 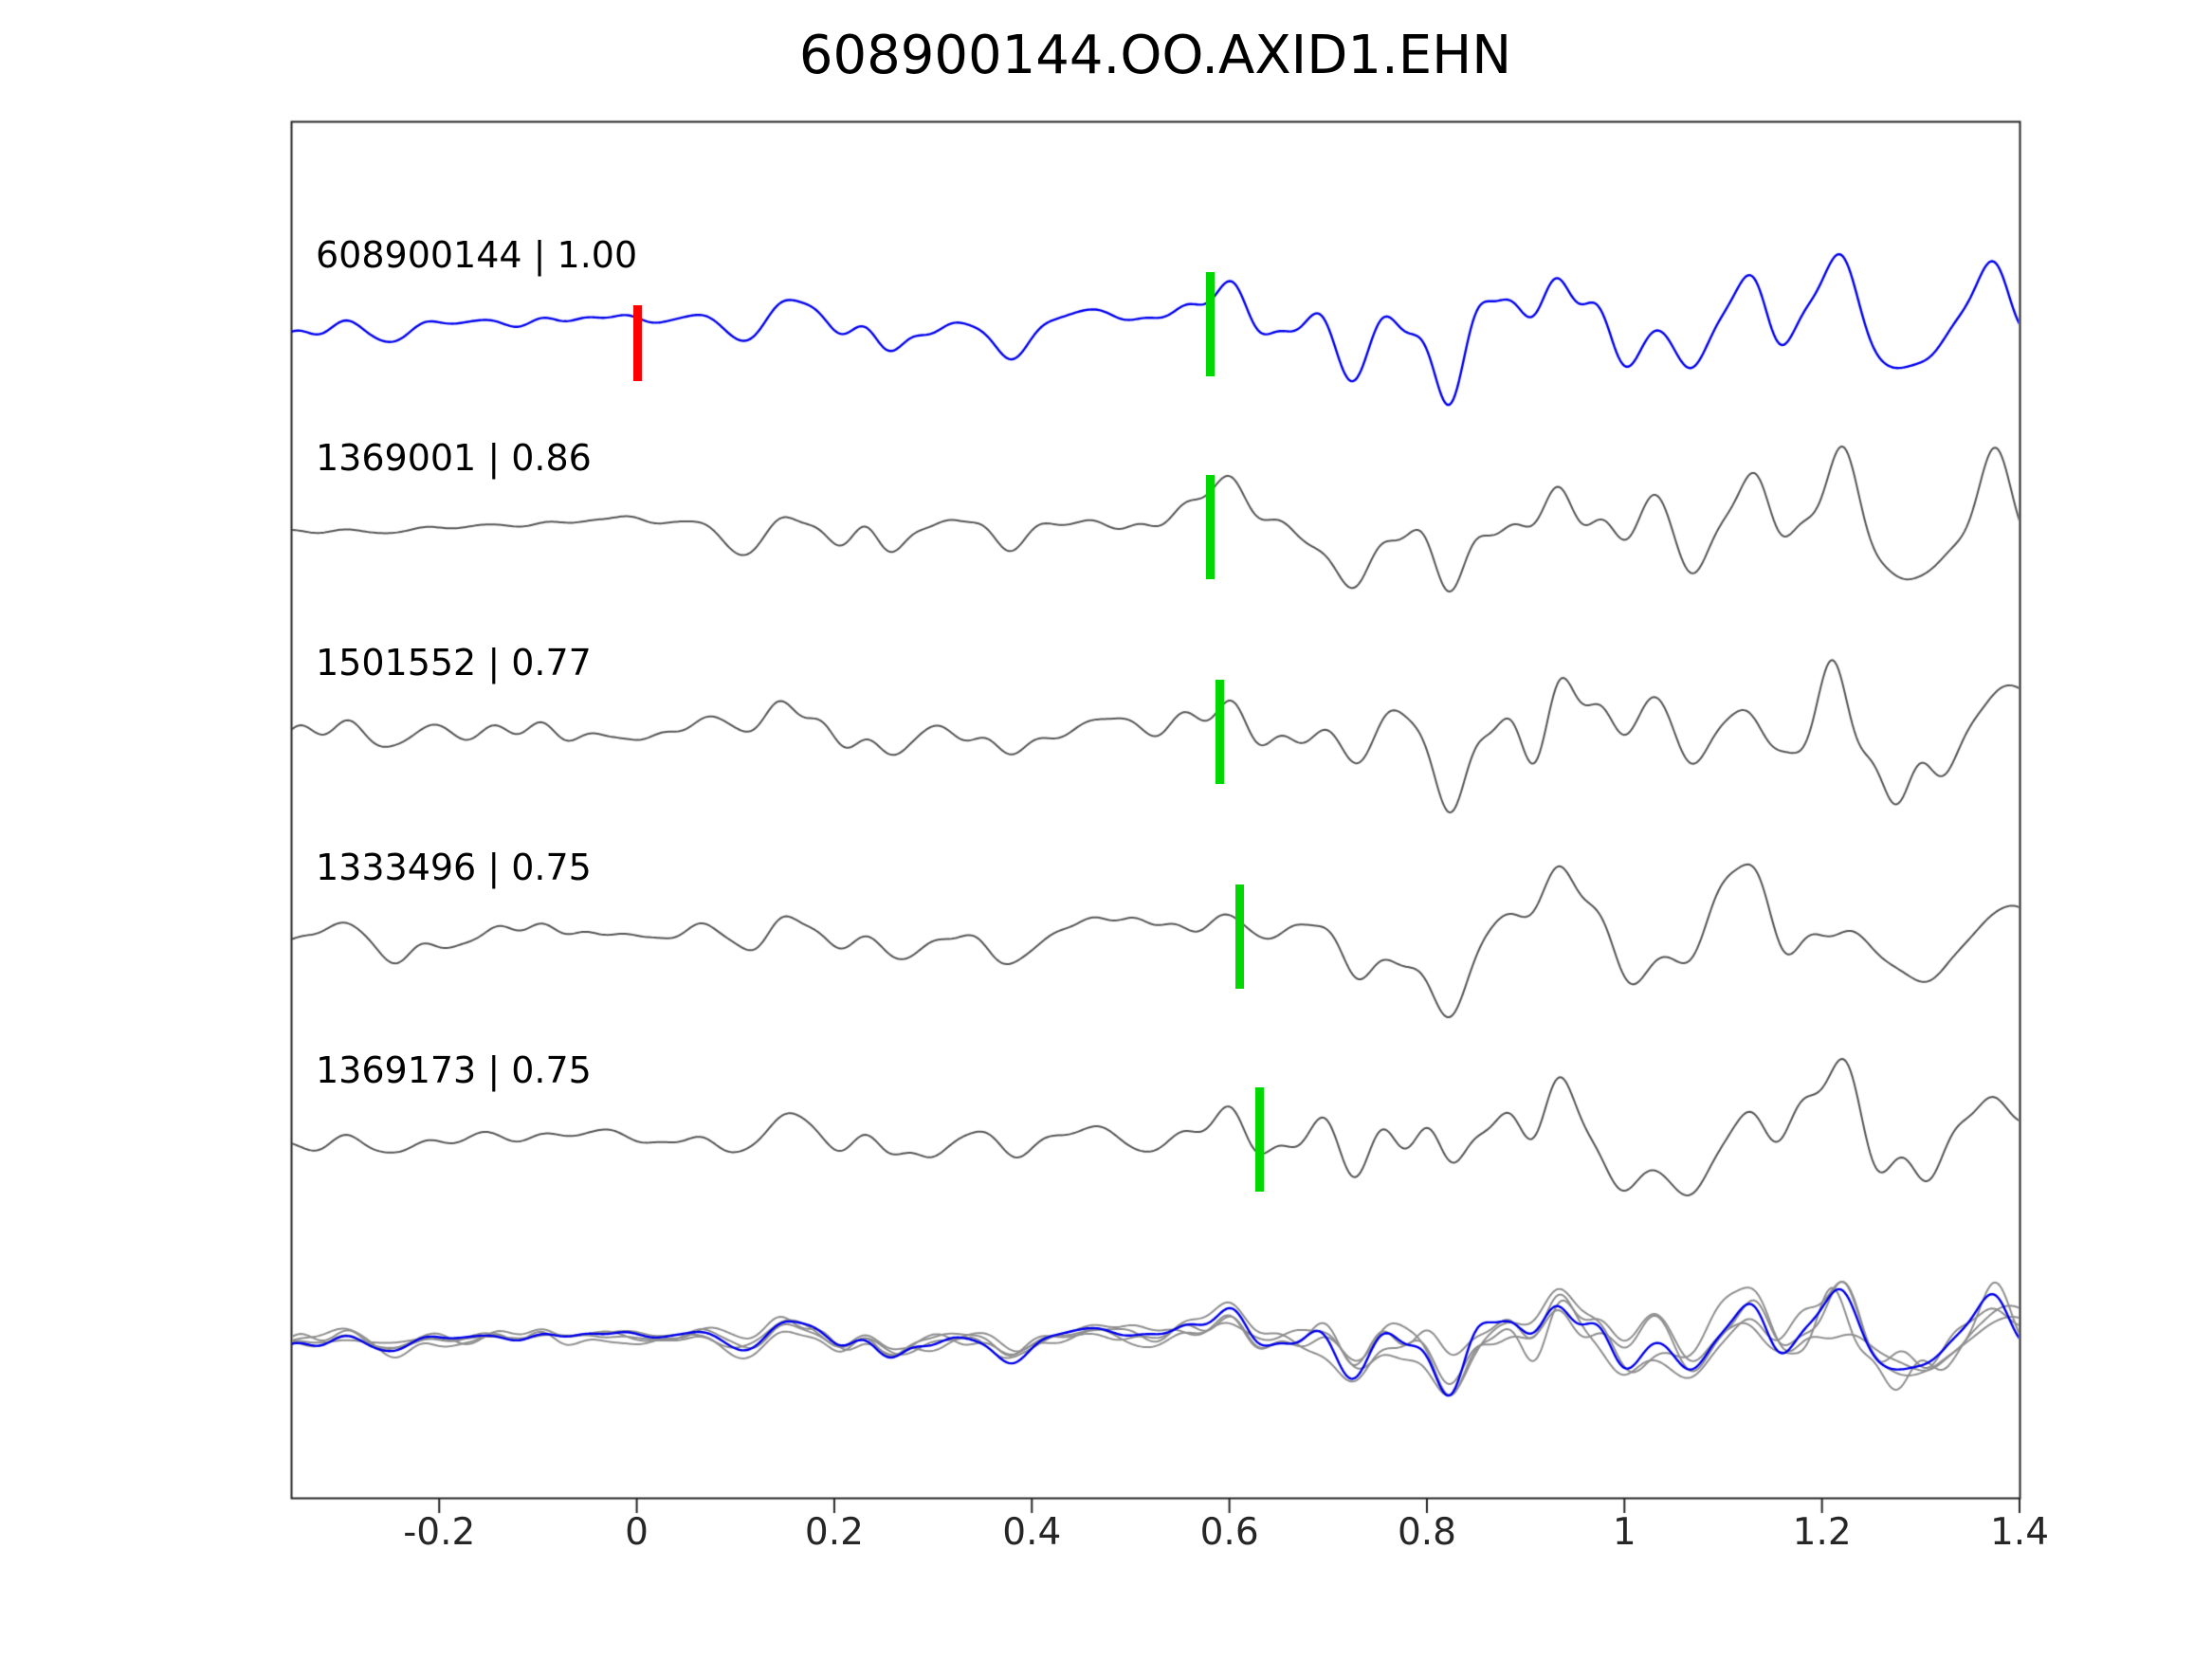 What do you see at coordinates (834, 1532) in the screenshot?
I see `x-tick-label: 0.2` at bounding box center [834, 1532].